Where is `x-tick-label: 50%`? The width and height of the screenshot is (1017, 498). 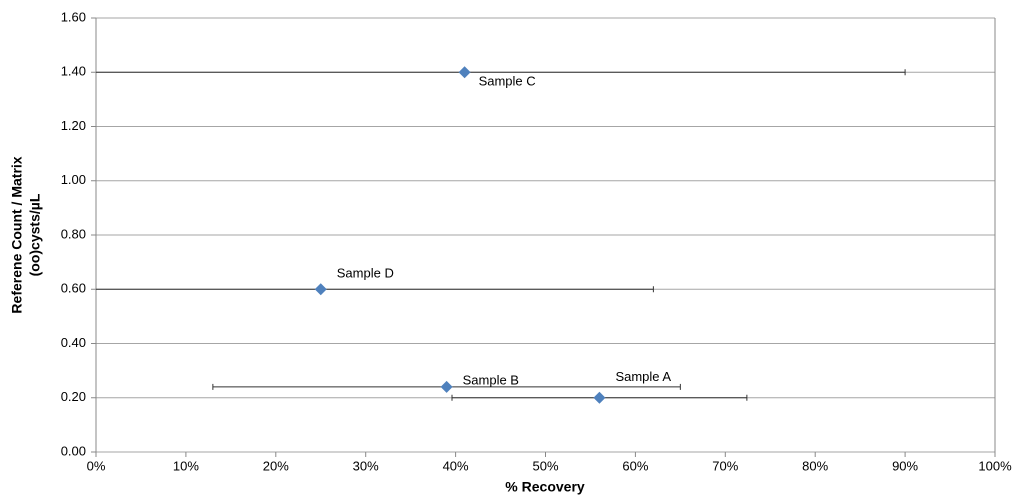 x-tick-label: 50% is located at coordinates (545, 465).